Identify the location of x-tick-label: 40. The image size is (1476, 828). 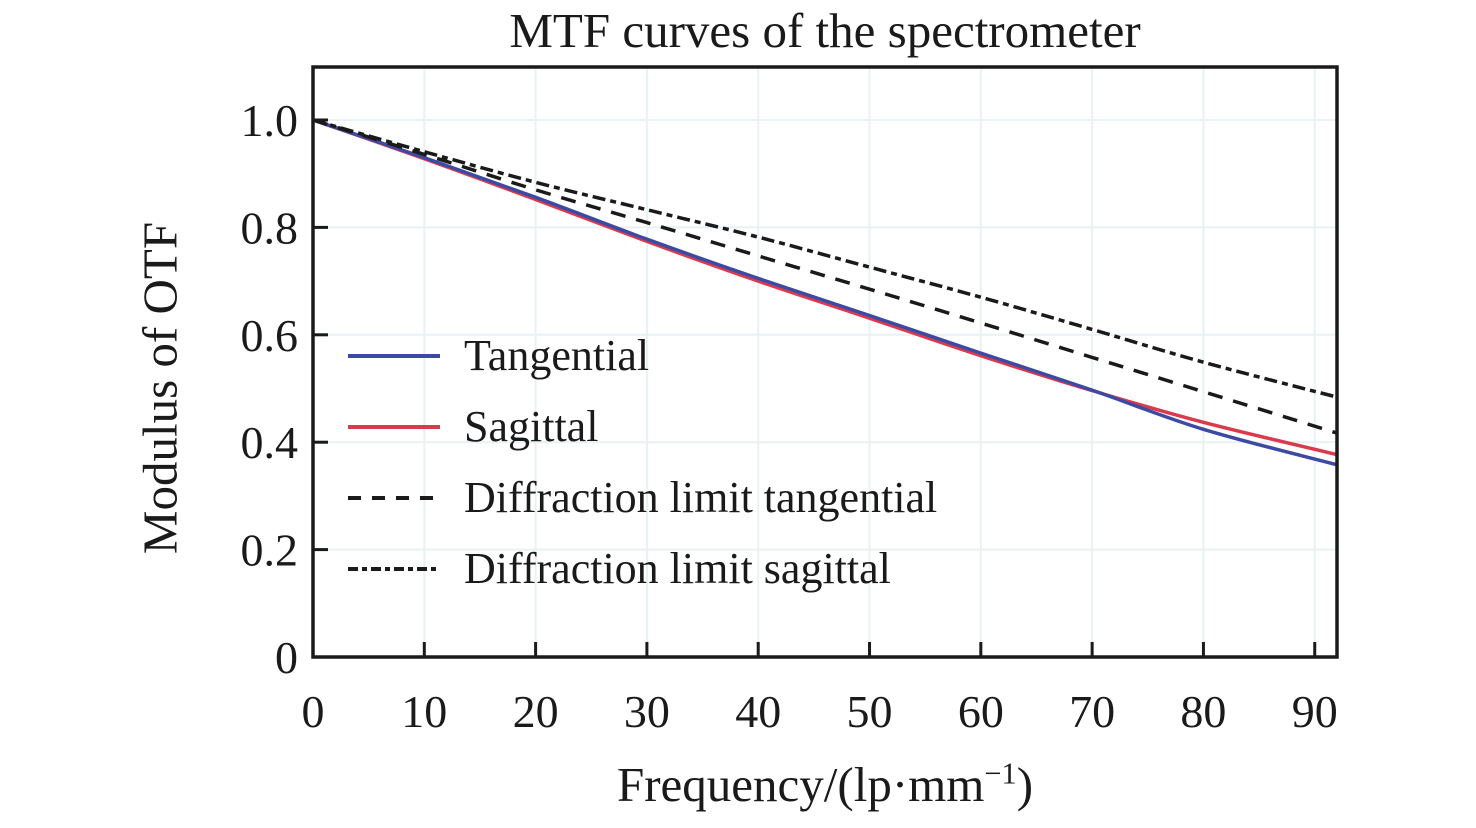
(758, 711).